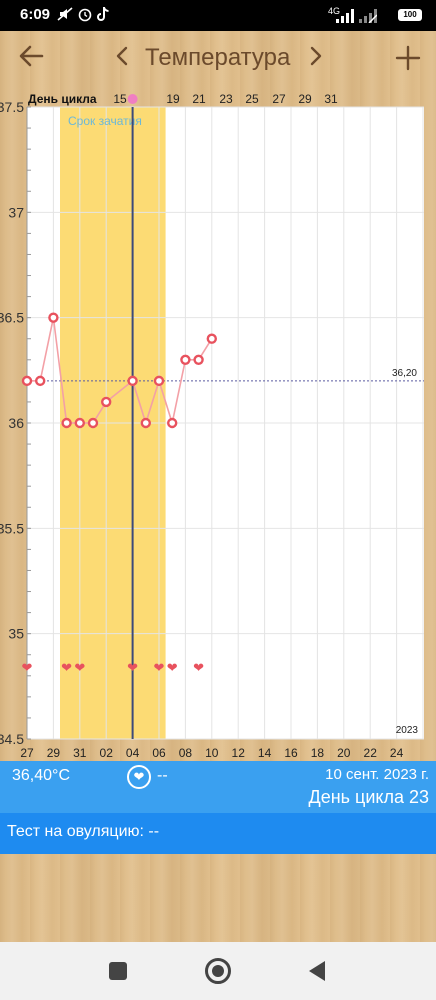  I want to click on signal-icon, so click(345, 17).